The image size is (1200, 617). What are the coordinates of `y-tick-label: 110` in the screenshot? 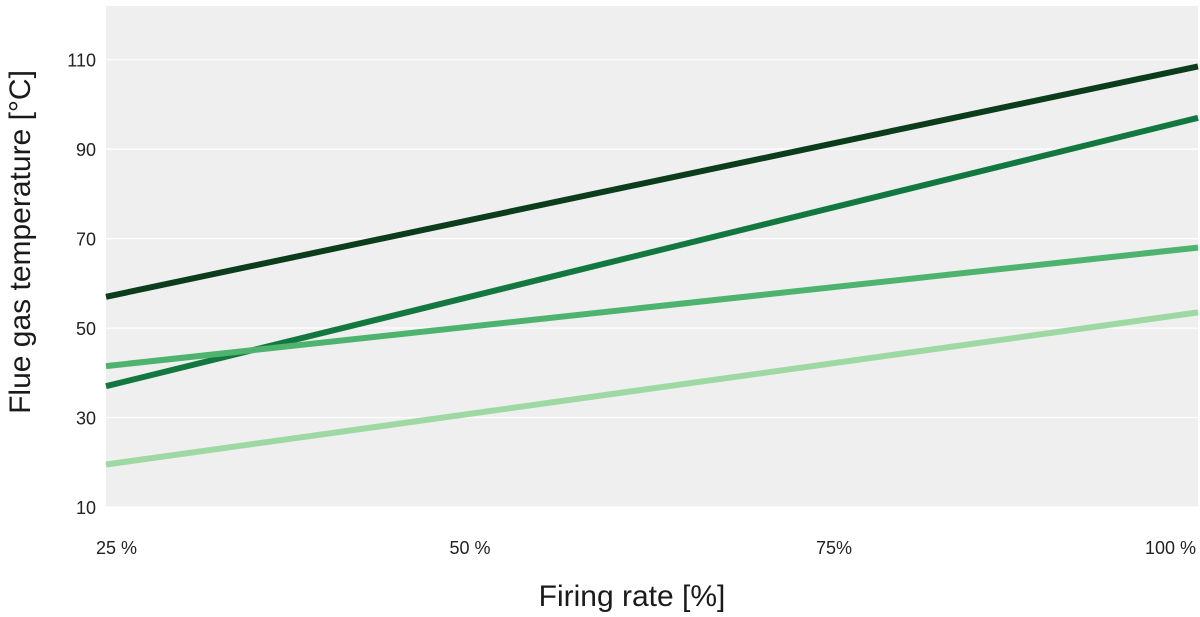 It's located at (81, 61).